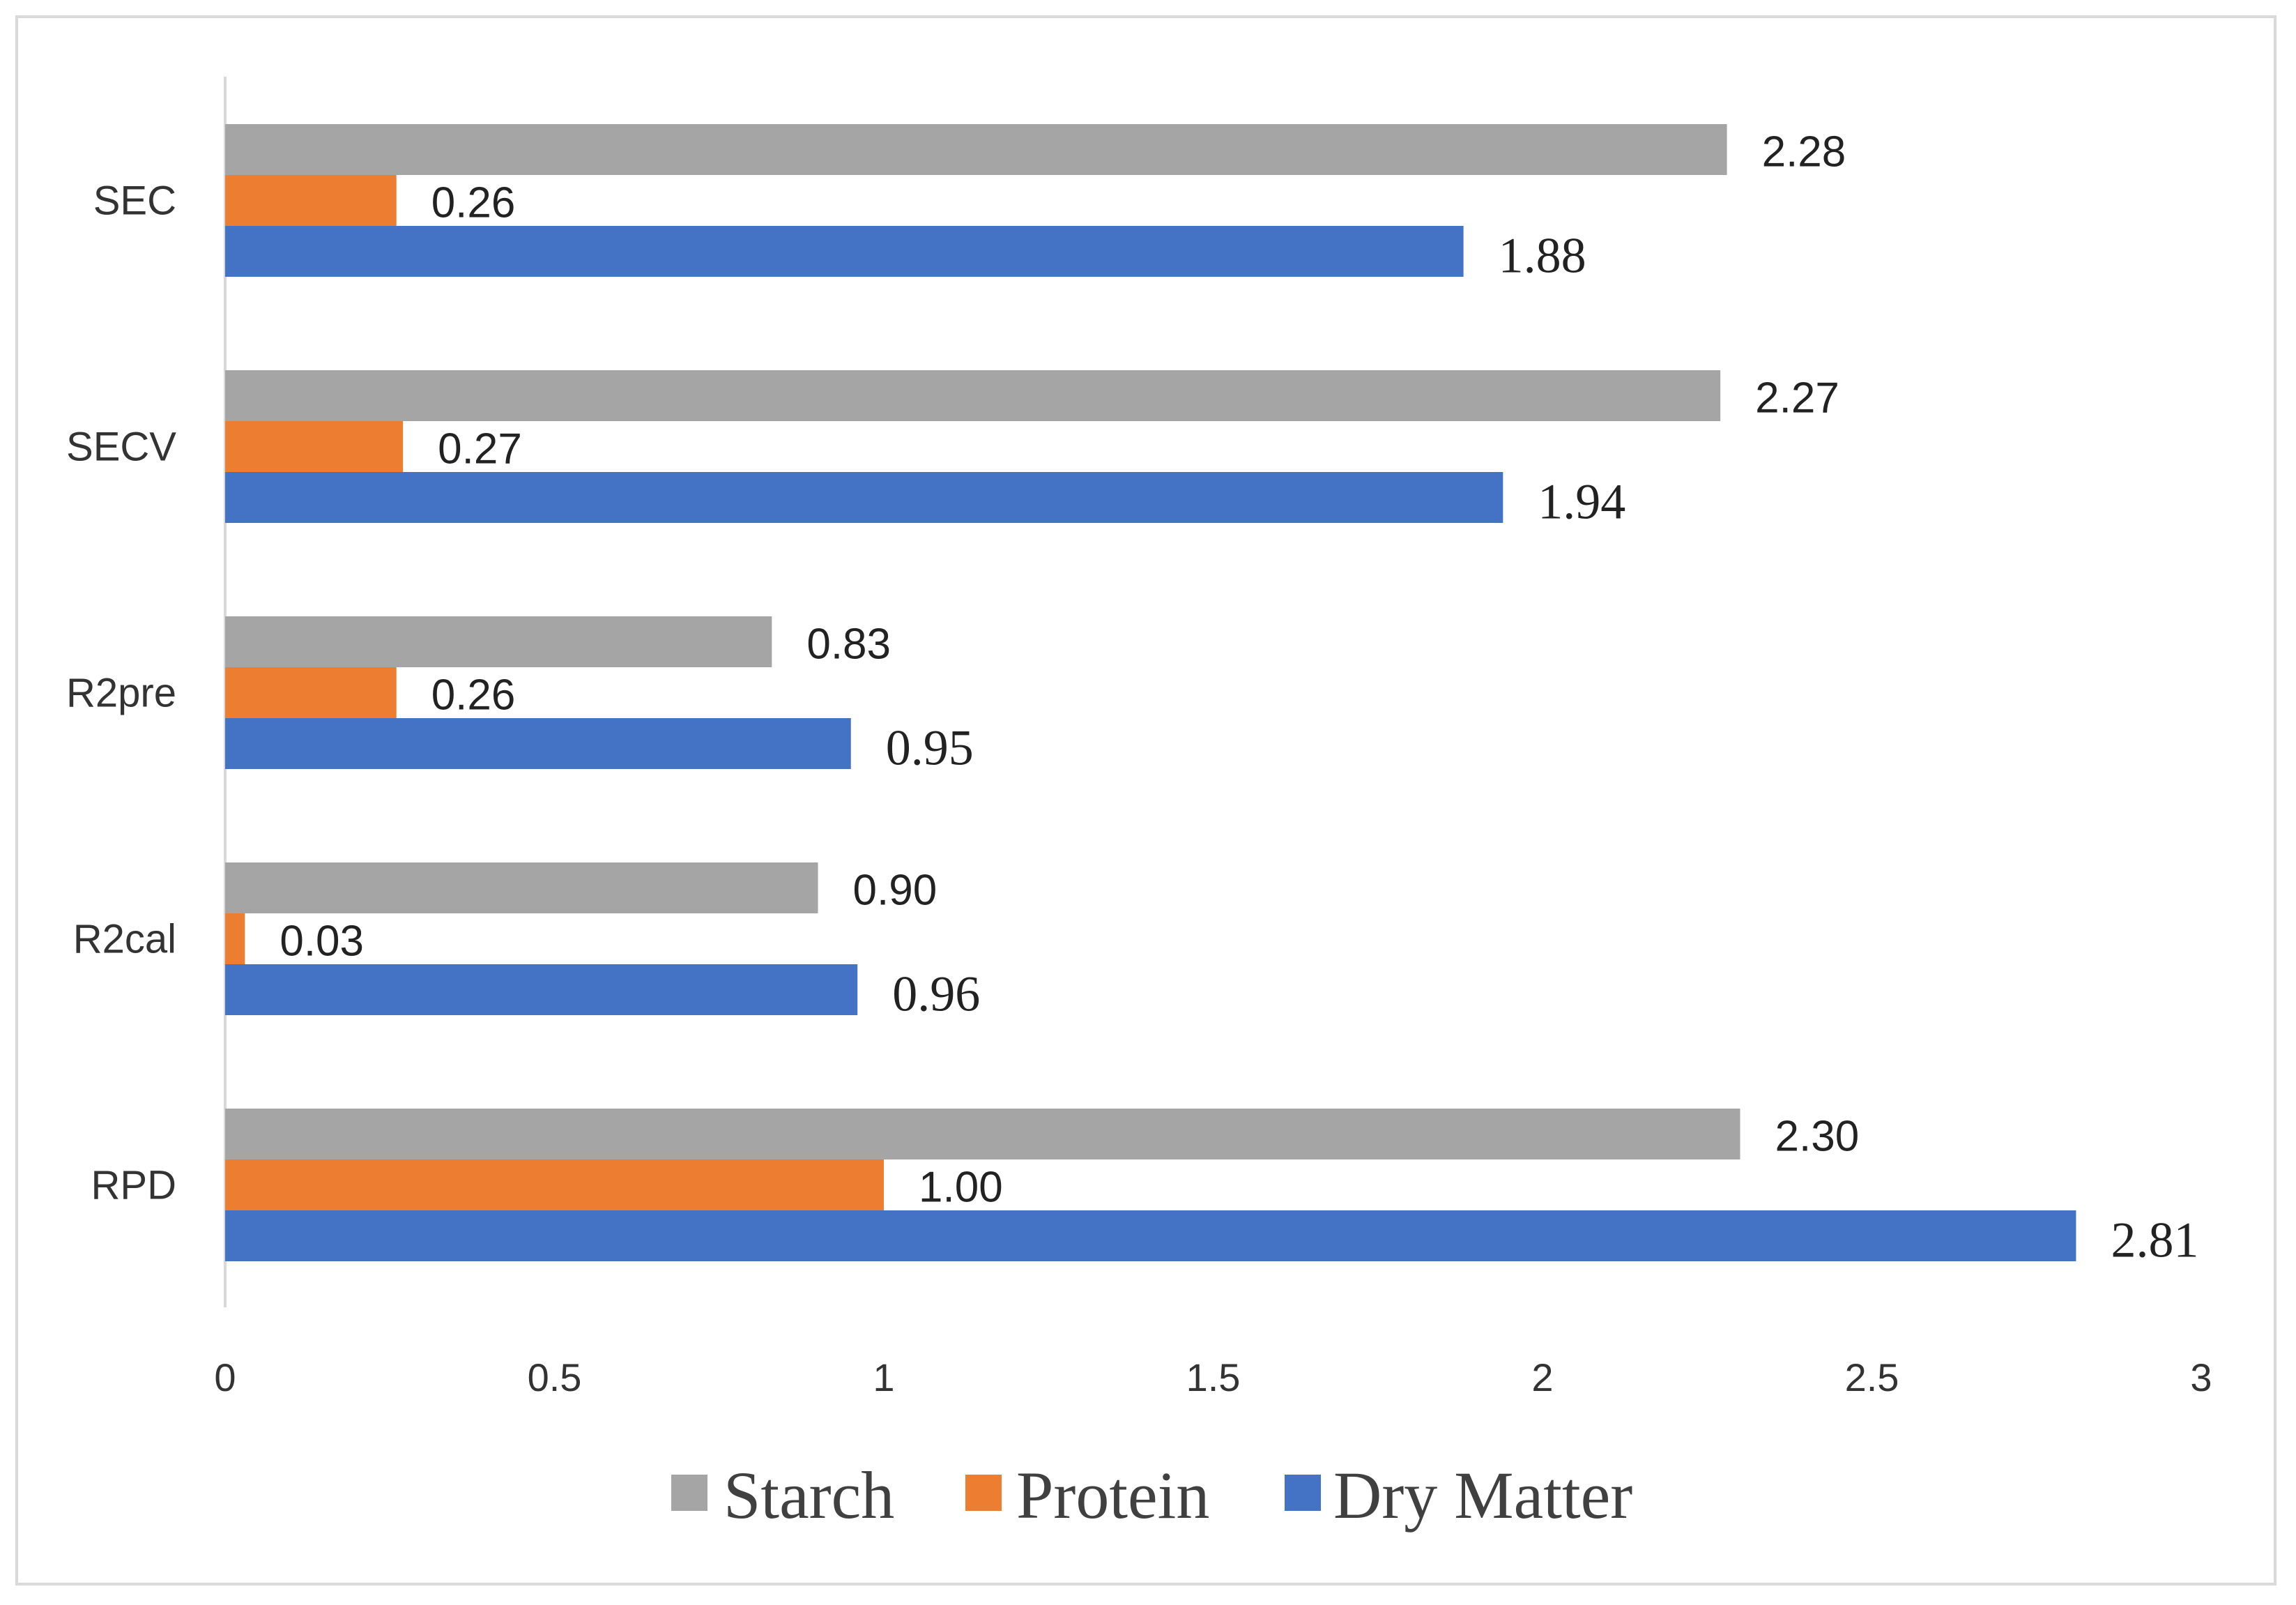  Describe the element at coordinates (522, 887) in the screenshot. I see `bar-starch-r2cal` at that location.